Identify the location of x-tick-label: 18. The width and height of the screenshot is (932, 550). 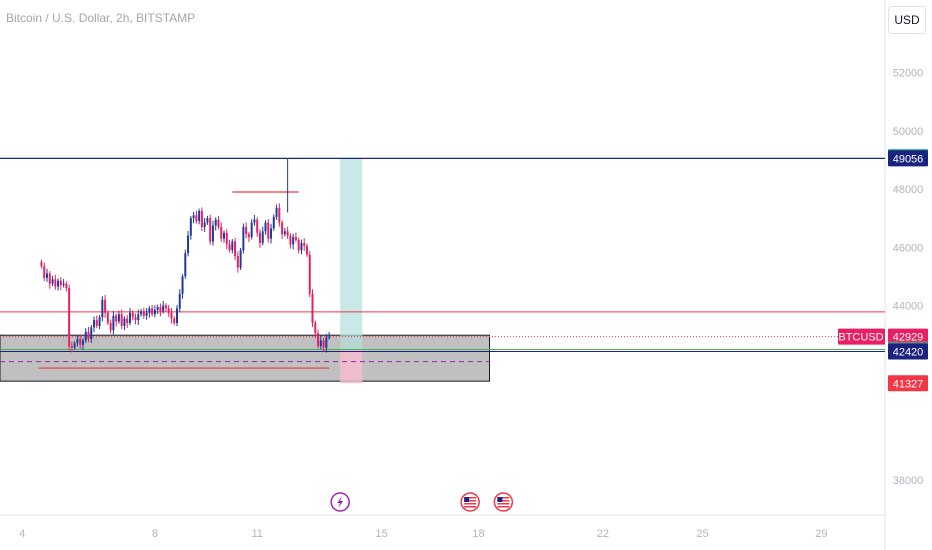
(478, 534).